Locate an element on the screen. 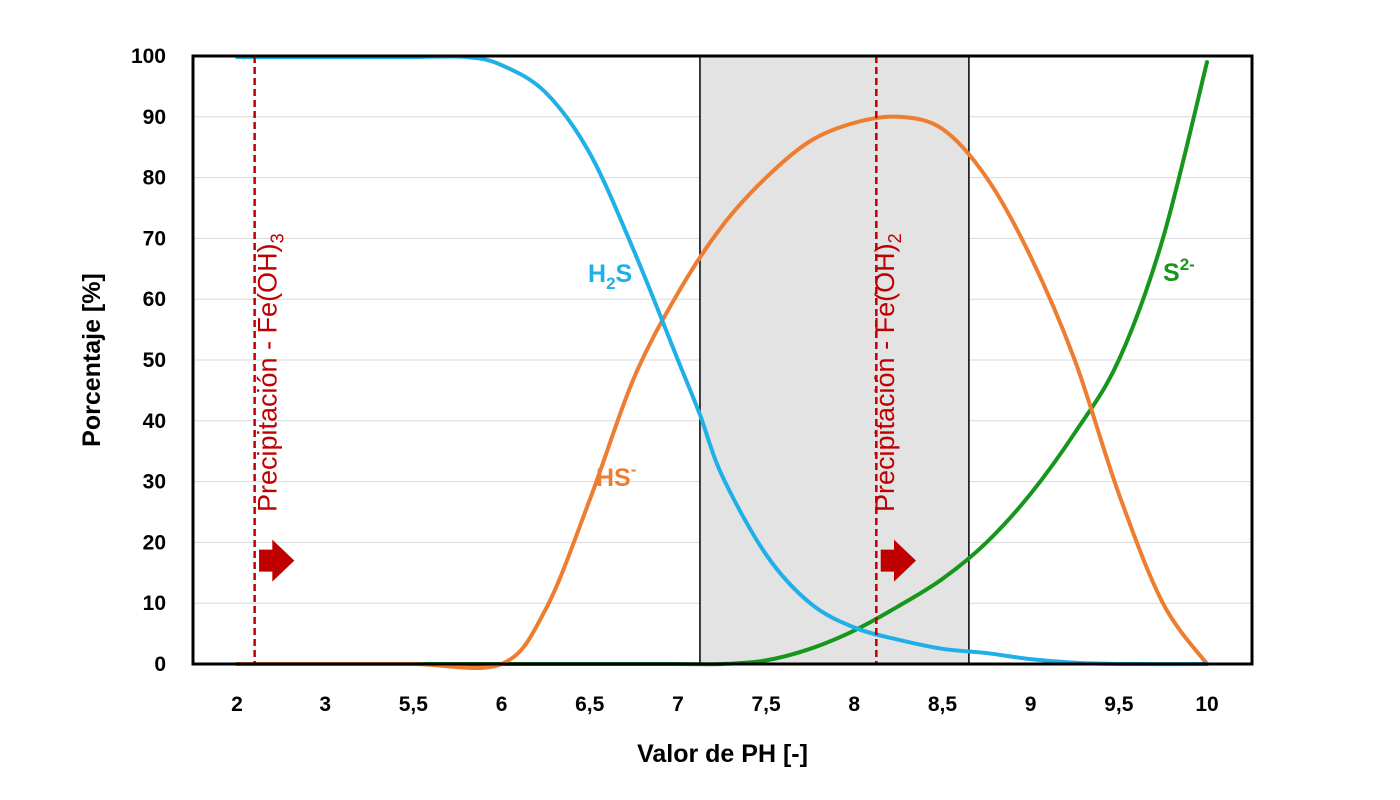 The image size is (1400, 800). y-tick-label: 90 is located at coordinates (154, 117).